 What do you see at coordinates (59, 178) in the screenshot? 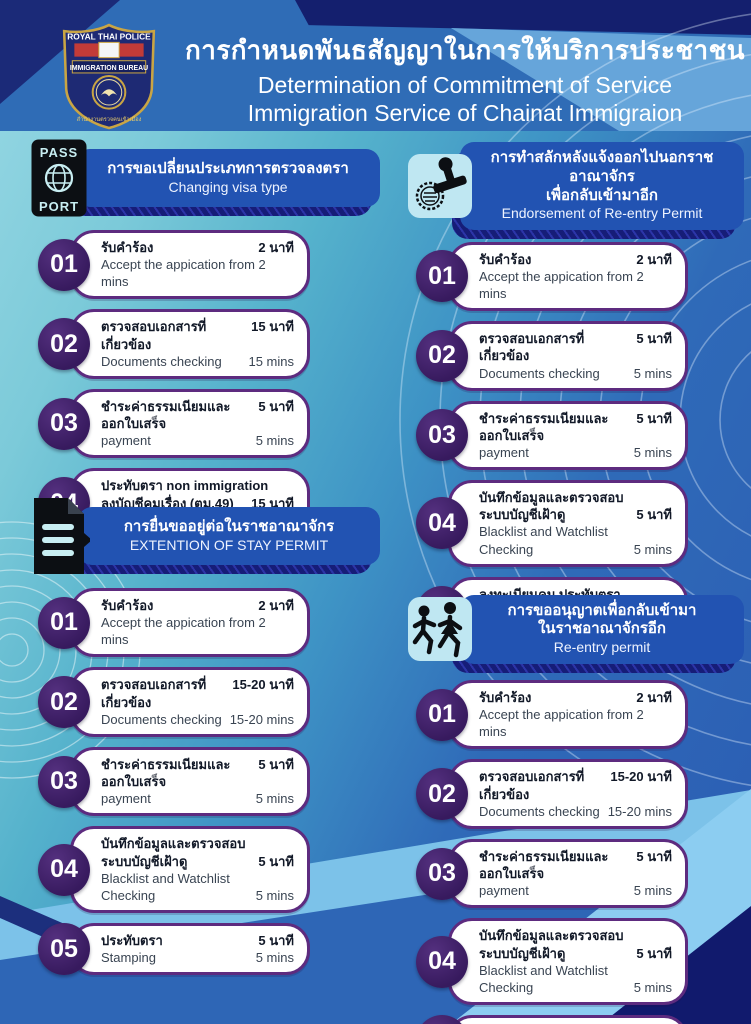
I see `passport-icon: PASS PORT` at bounding box center [59, 178].